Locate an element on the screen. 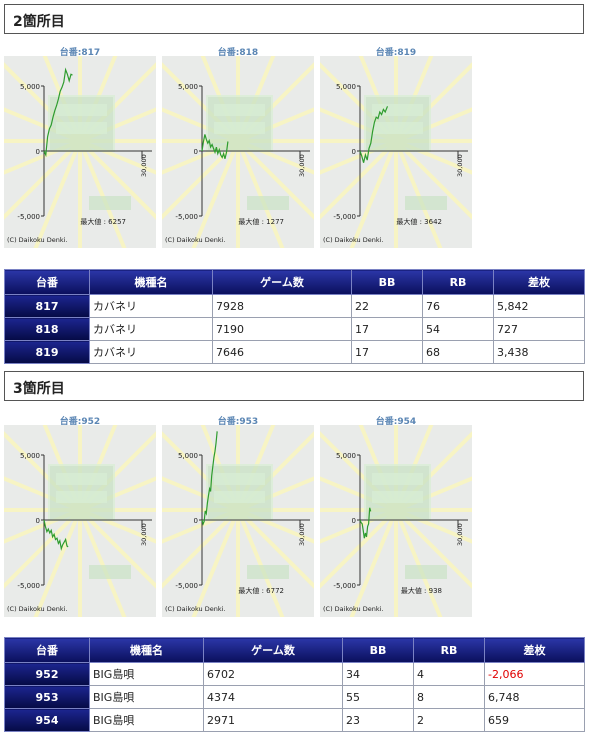 The width and height of the screenshot is (589, 734). column-header: BB is located at coordinates (378, 650).